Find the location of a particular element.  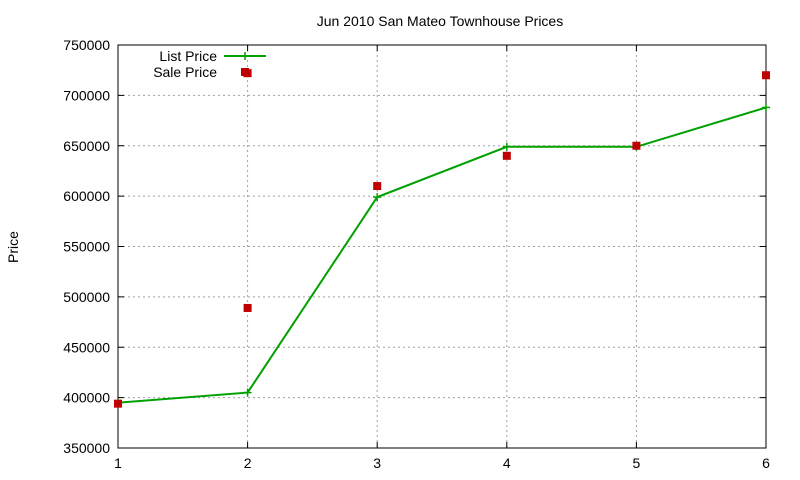

y-tick-label: 350000 is located at coordinates (86, 448).